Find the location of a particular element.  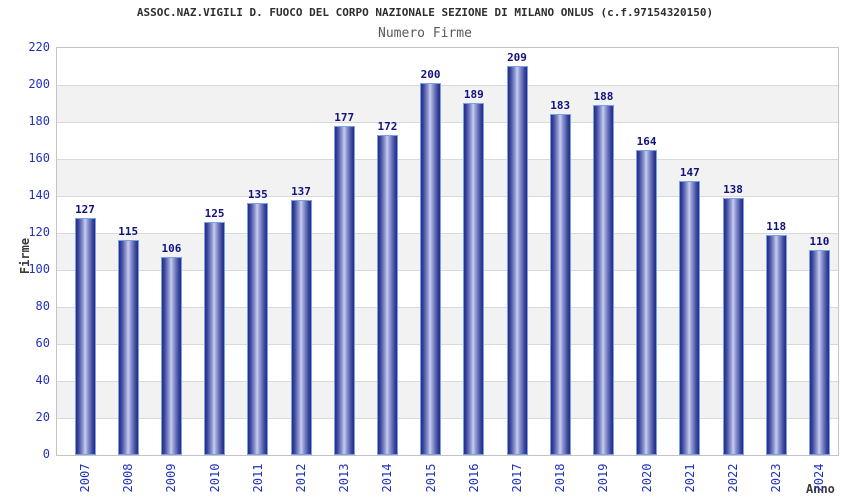

y-tick-label: 40 is located at coordinates (42, 380).